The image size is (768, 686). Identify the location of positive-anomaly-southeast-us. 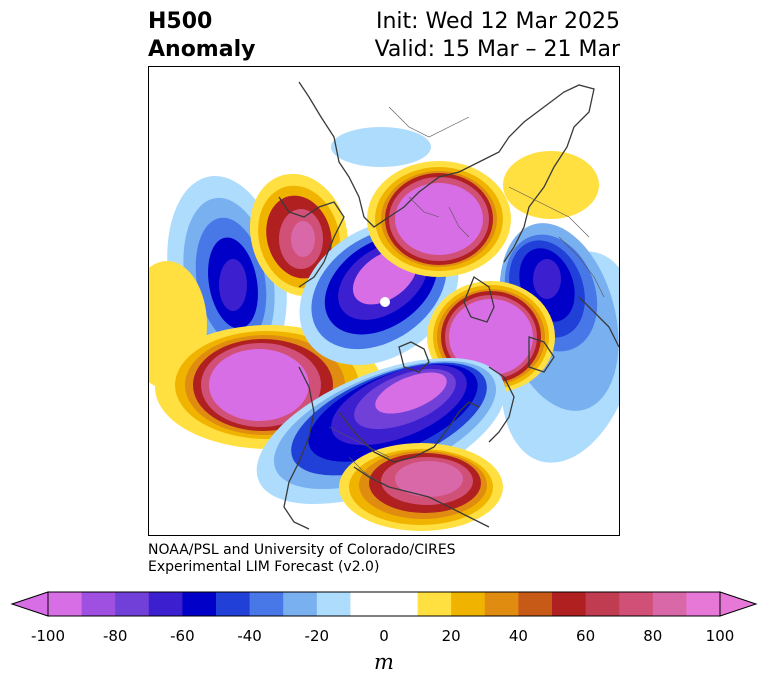
(421, 487).